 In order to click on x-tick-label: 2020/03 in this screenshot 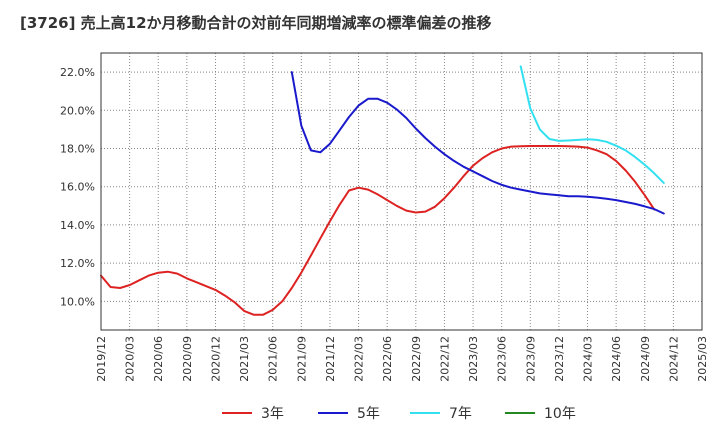, I will do `click(130, 359)`.